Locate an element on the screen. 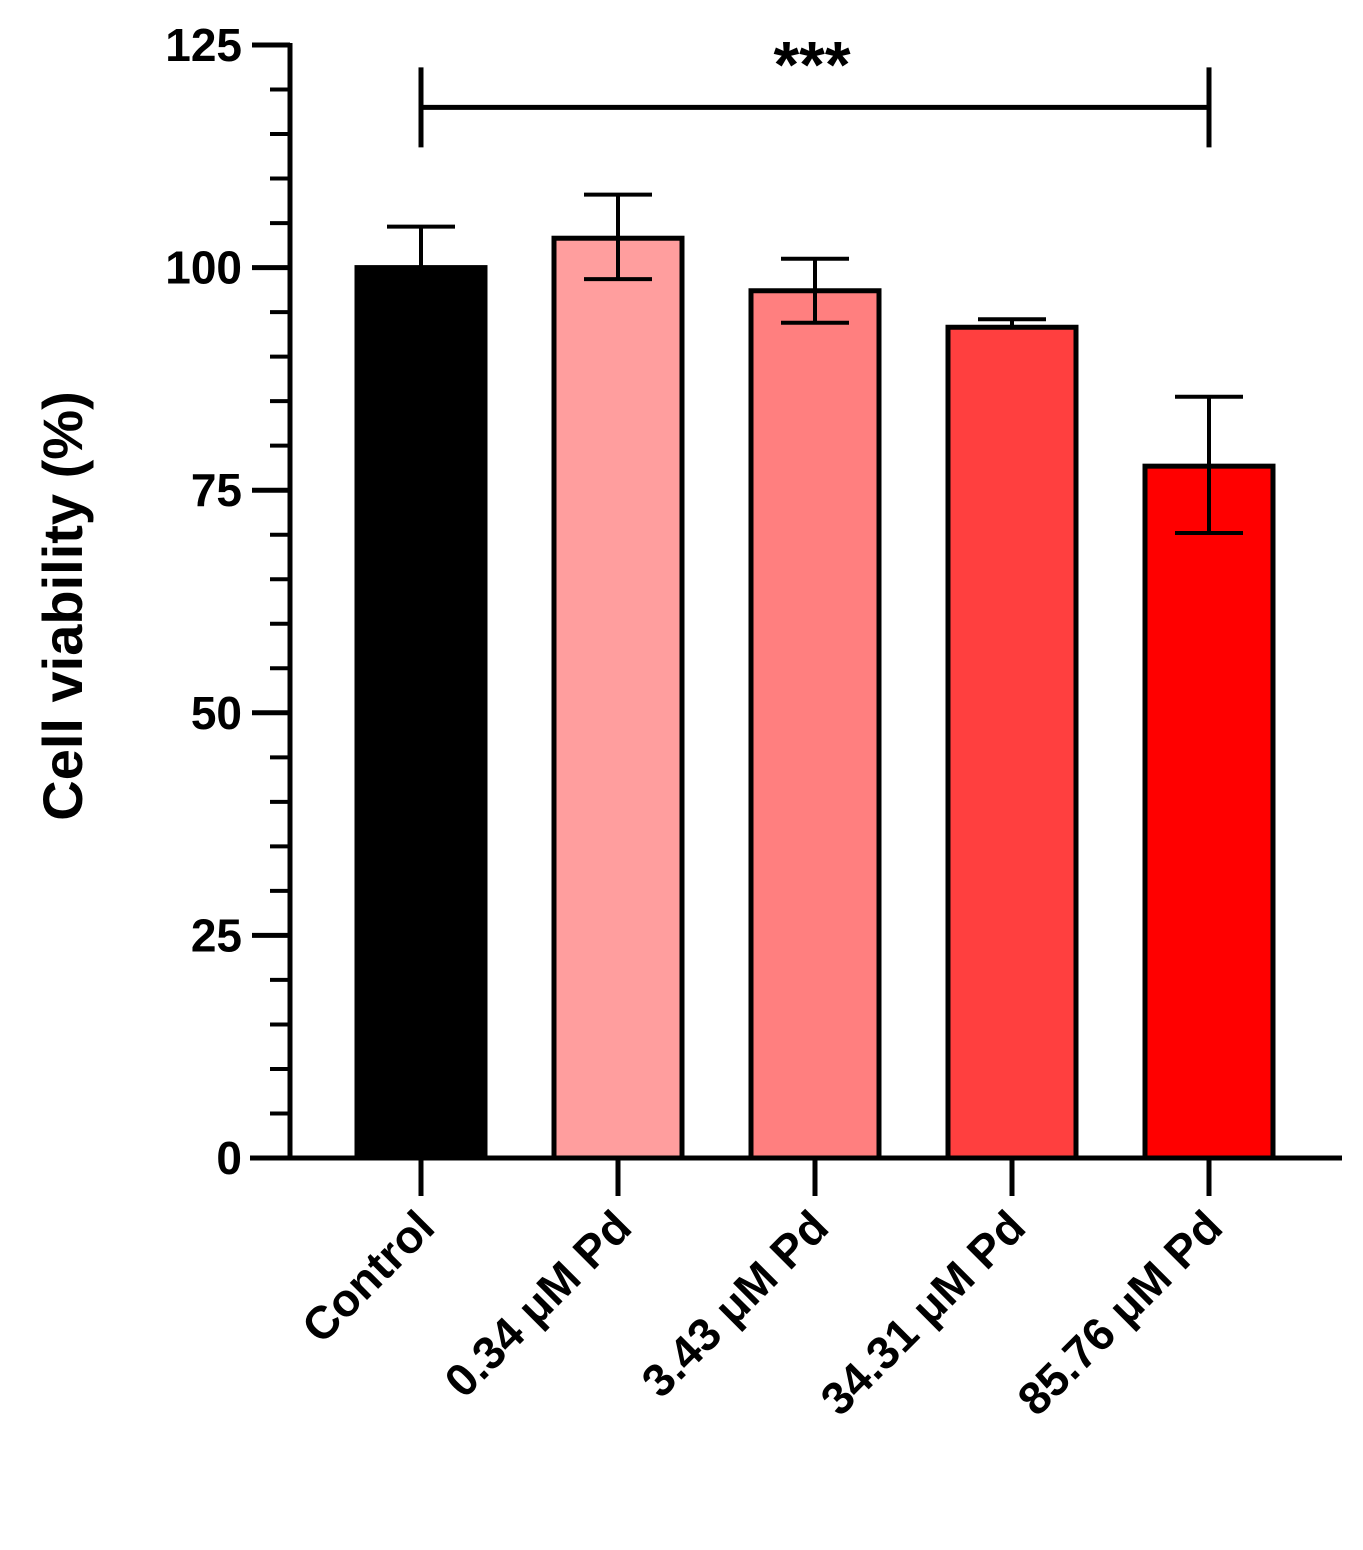 This screenshot has width=1363, height=1550. y-tick-label: 50 is located at coordinates (216, 713).